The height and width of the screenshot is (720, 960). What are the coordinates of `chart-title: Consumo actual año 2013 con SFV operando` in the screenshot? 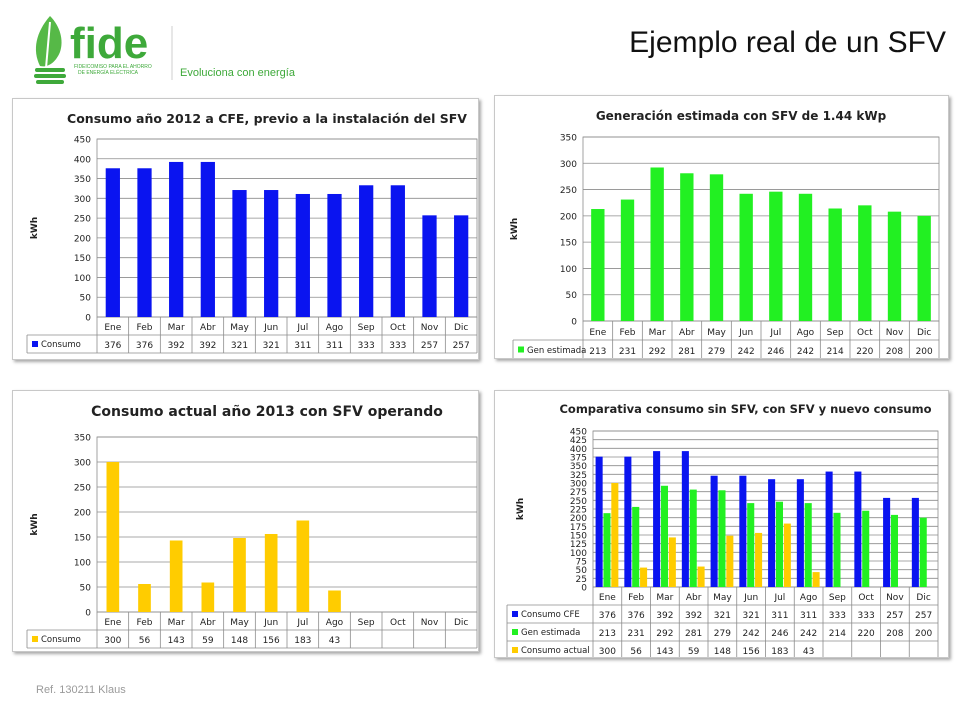 It's located at (267, 412).